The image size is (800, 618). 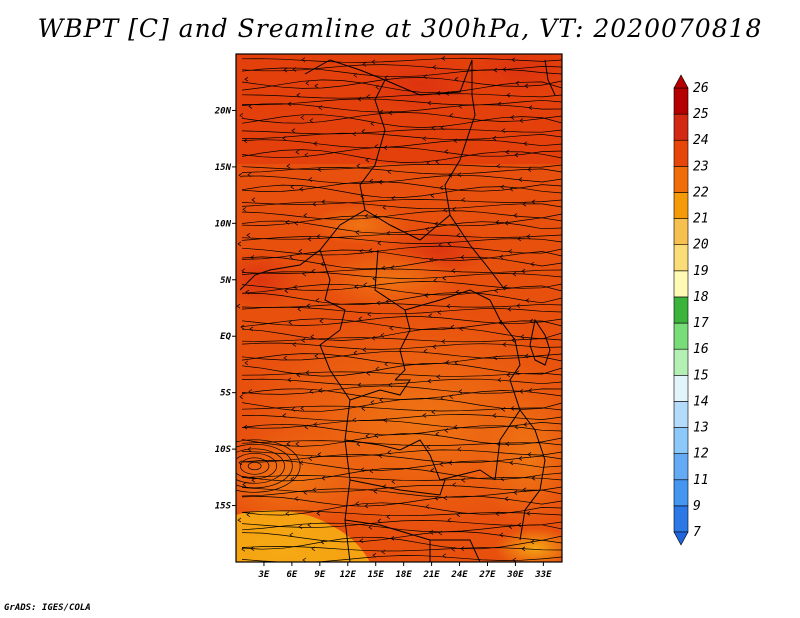 I want to click on x-tick-label: 18E, so click(x=404, y=575).